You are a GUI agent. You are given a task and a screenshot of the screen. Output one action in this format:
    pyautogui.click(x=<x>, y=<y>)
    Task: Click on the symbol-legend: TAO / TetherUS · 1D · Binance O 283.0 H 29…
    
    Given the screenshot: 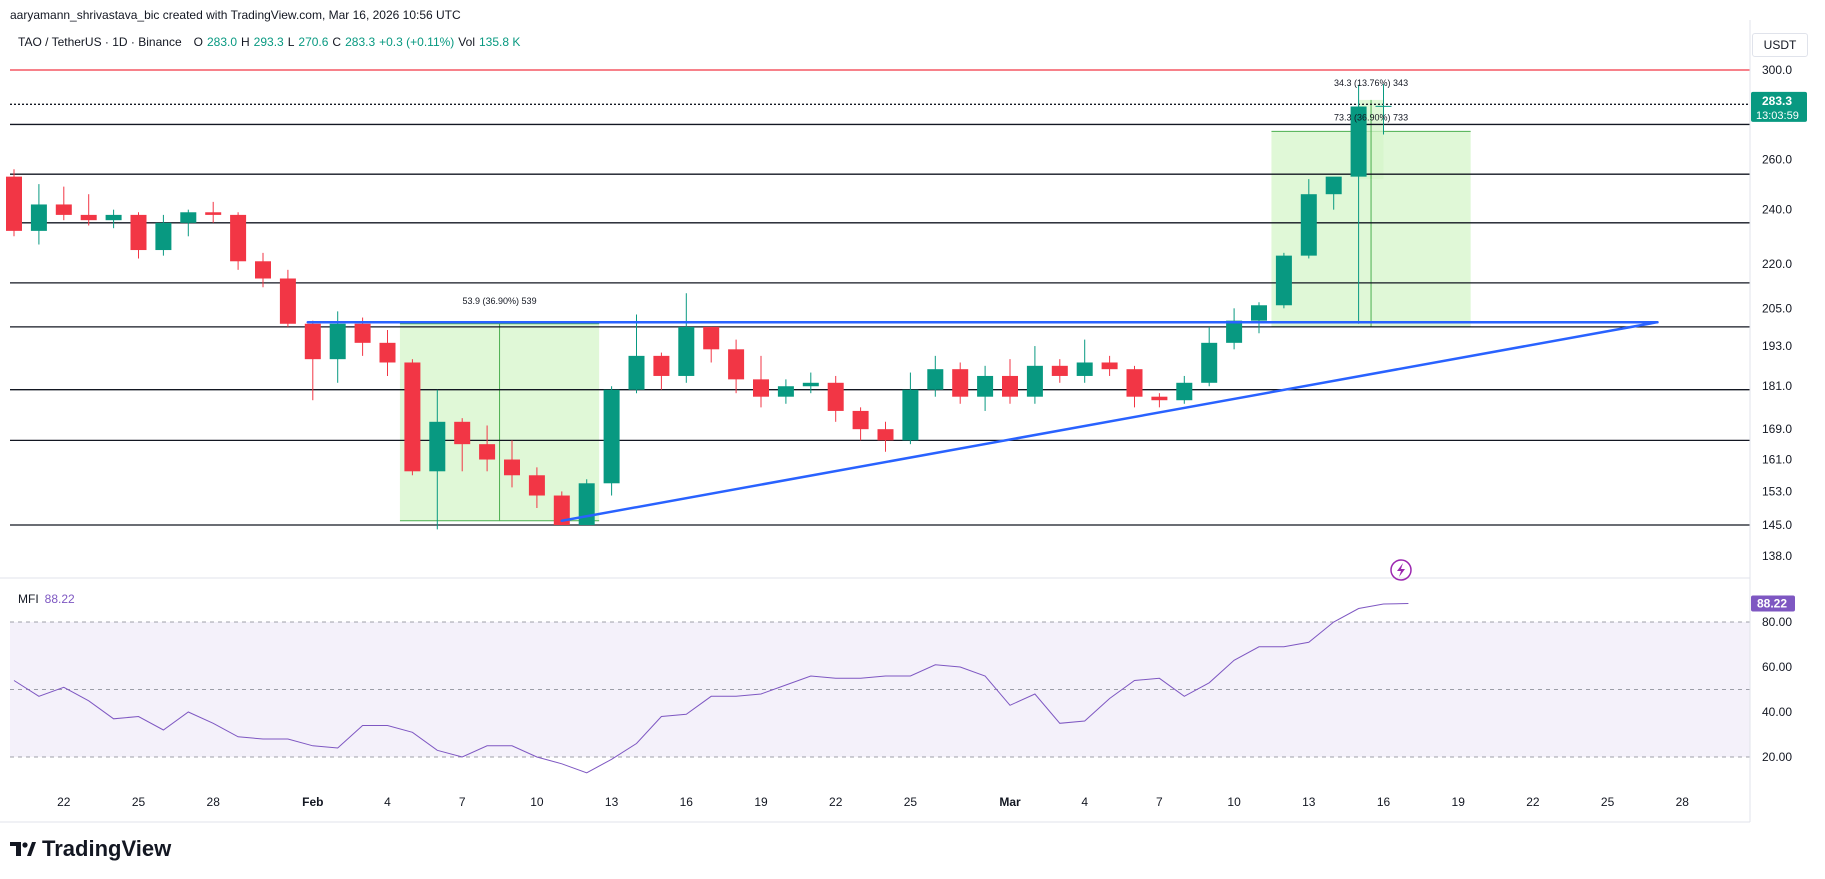 What is the action you would take?
    pyautogui.click(x=269, y=42)
    